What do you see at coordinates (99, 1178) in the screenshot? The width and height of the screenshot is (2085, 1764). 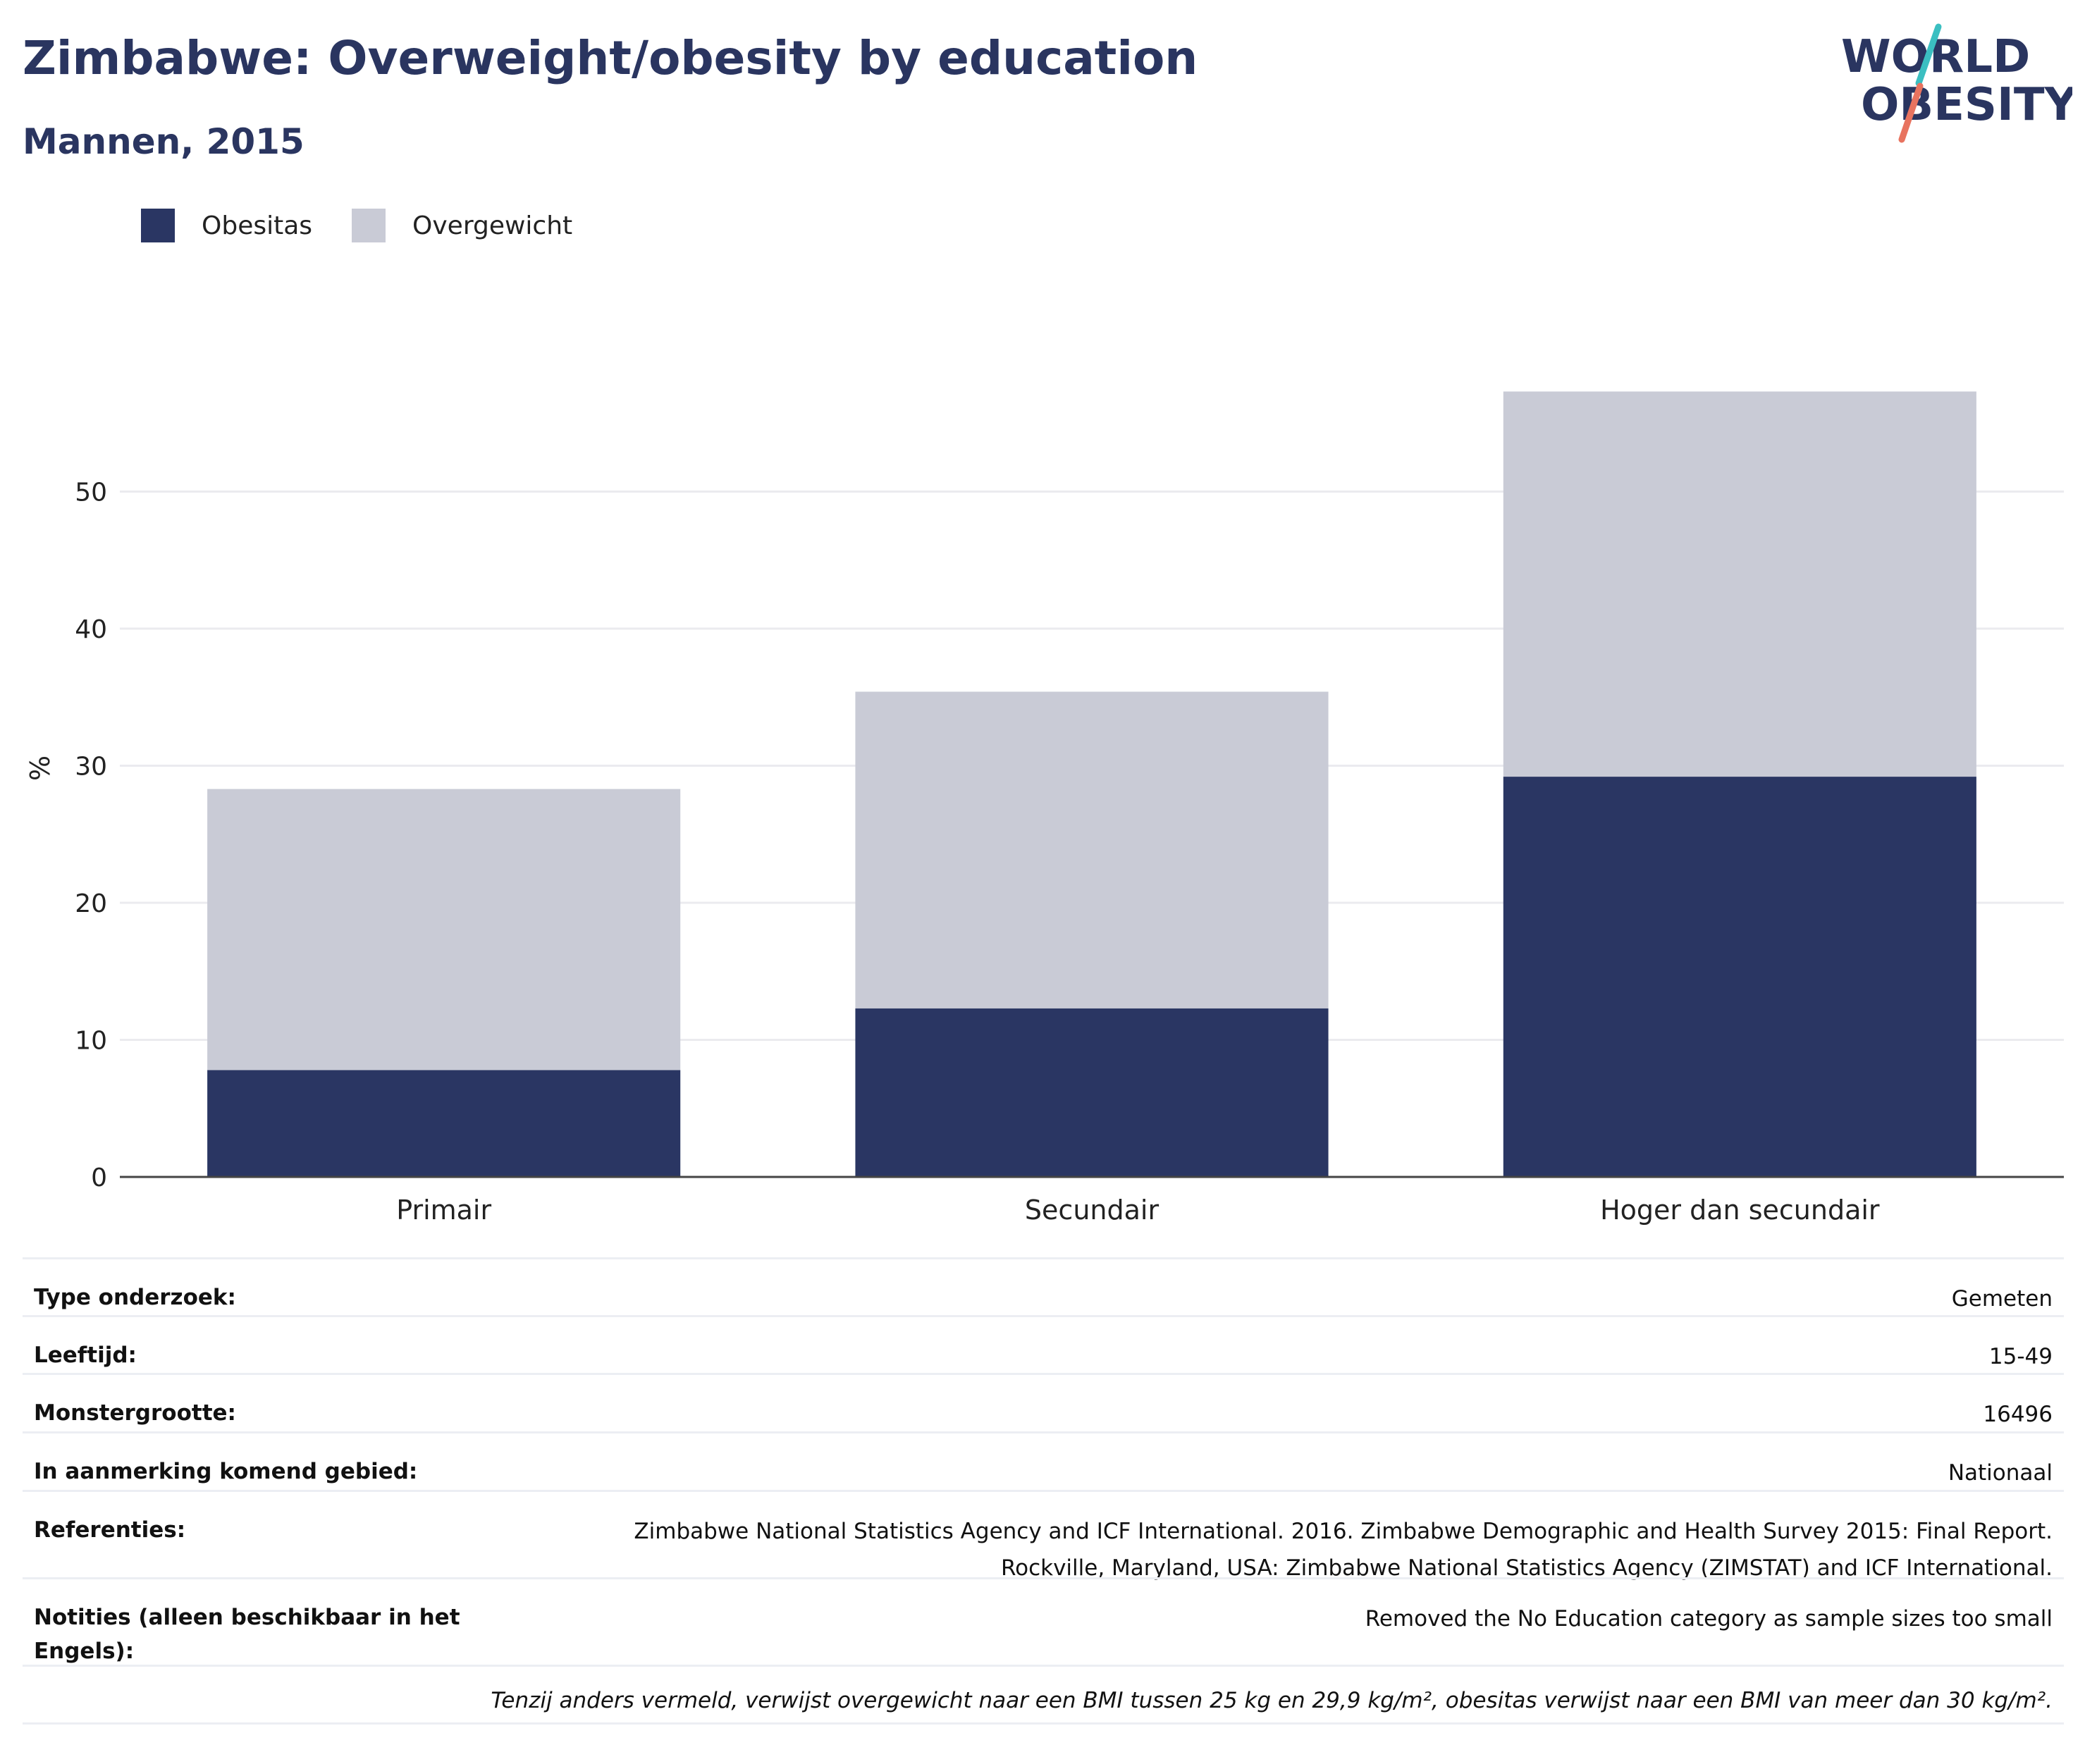 I see `y-tick-label: 0` at bounding box center [99, 1178].